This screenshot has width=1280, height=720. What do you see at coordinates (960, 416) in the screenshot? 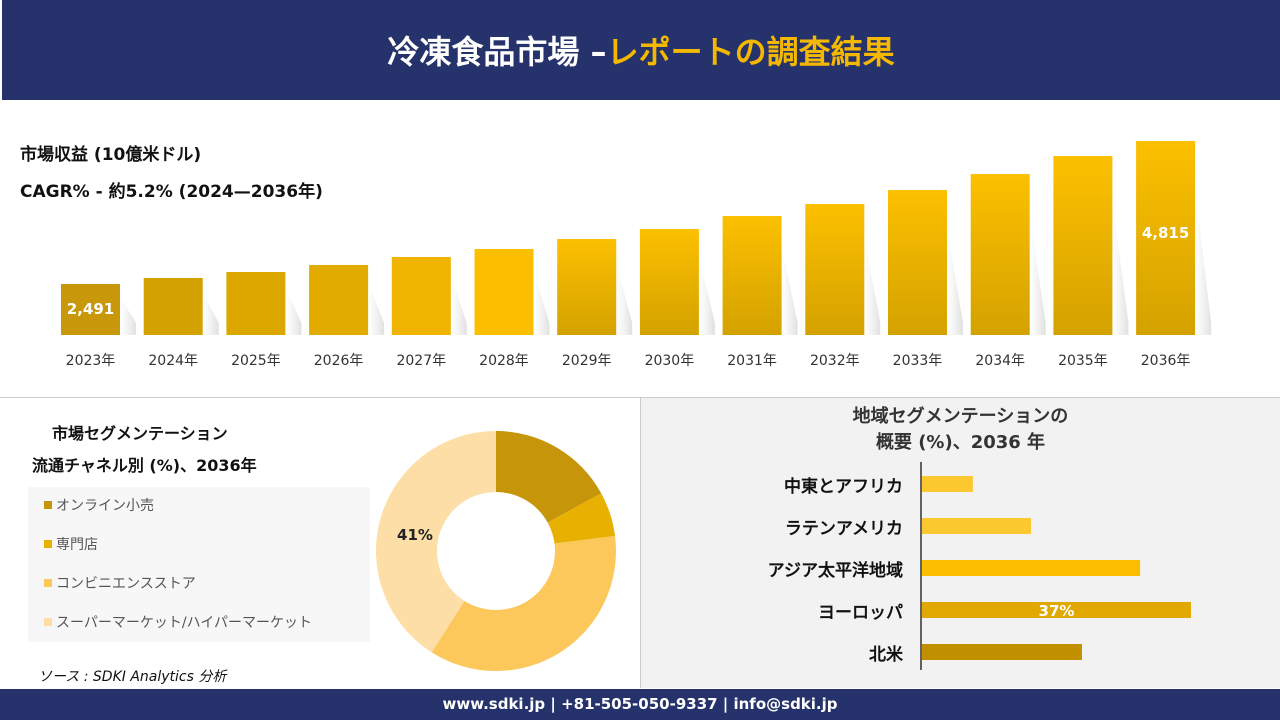
I see `region-title-1: 地域セグメンテーションの` at bounding box center [960, 416].